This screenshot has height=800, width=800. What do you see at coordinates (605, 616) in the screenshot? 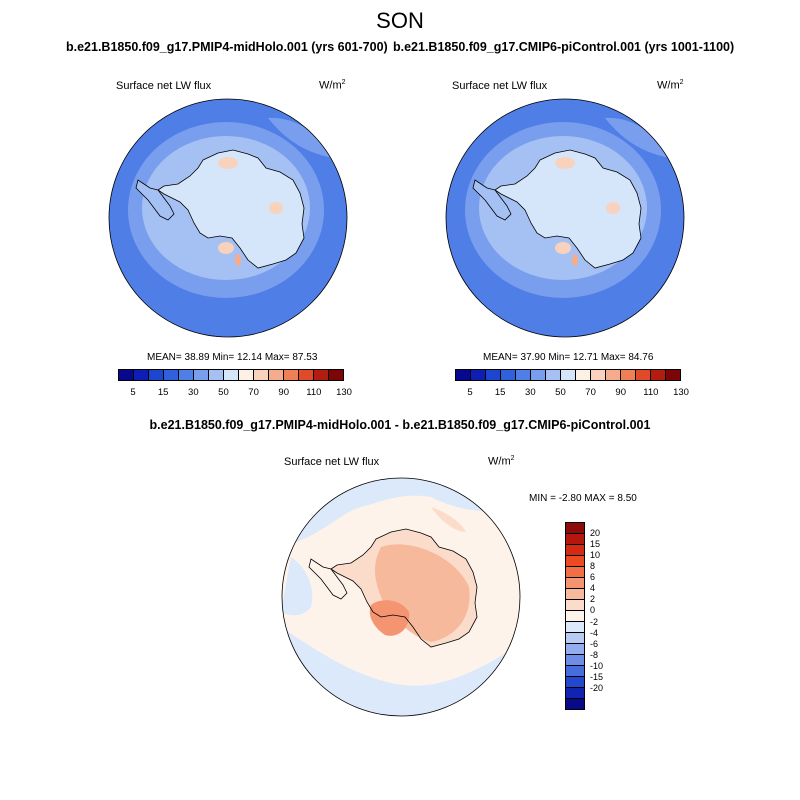
I see `panel3-colorbar-labels: 20 15 10 8 6 4 2 0 -2 -4 -6 -8 -10 -15 -20` at bounding box center [605, 616].